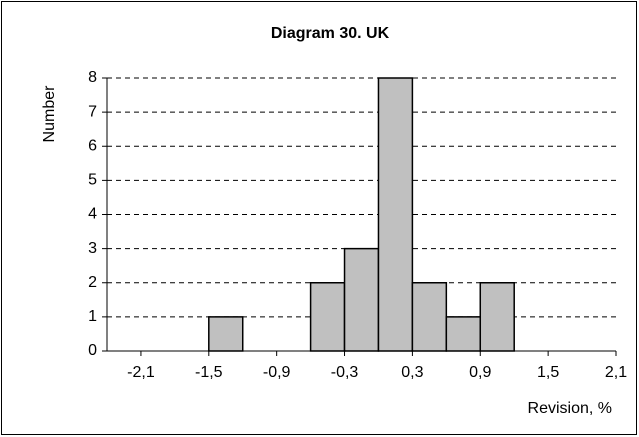 The image size is (639, 437). What do you see at coordinates (92, 180) in the screenshot?
I see `y-tick-label: 5` at bounding box center [92, 180].